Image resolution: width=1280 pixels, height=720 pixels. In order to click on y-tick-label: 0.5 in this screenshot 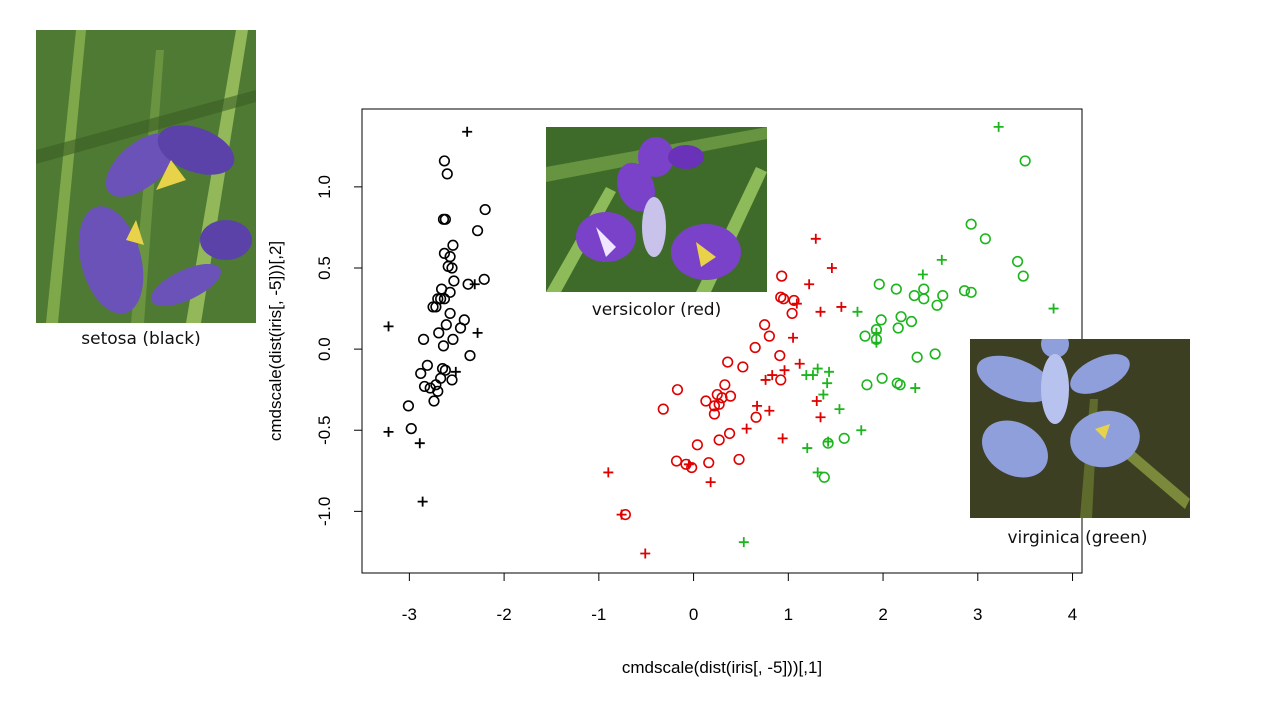, I will do `click(324, 268)`.